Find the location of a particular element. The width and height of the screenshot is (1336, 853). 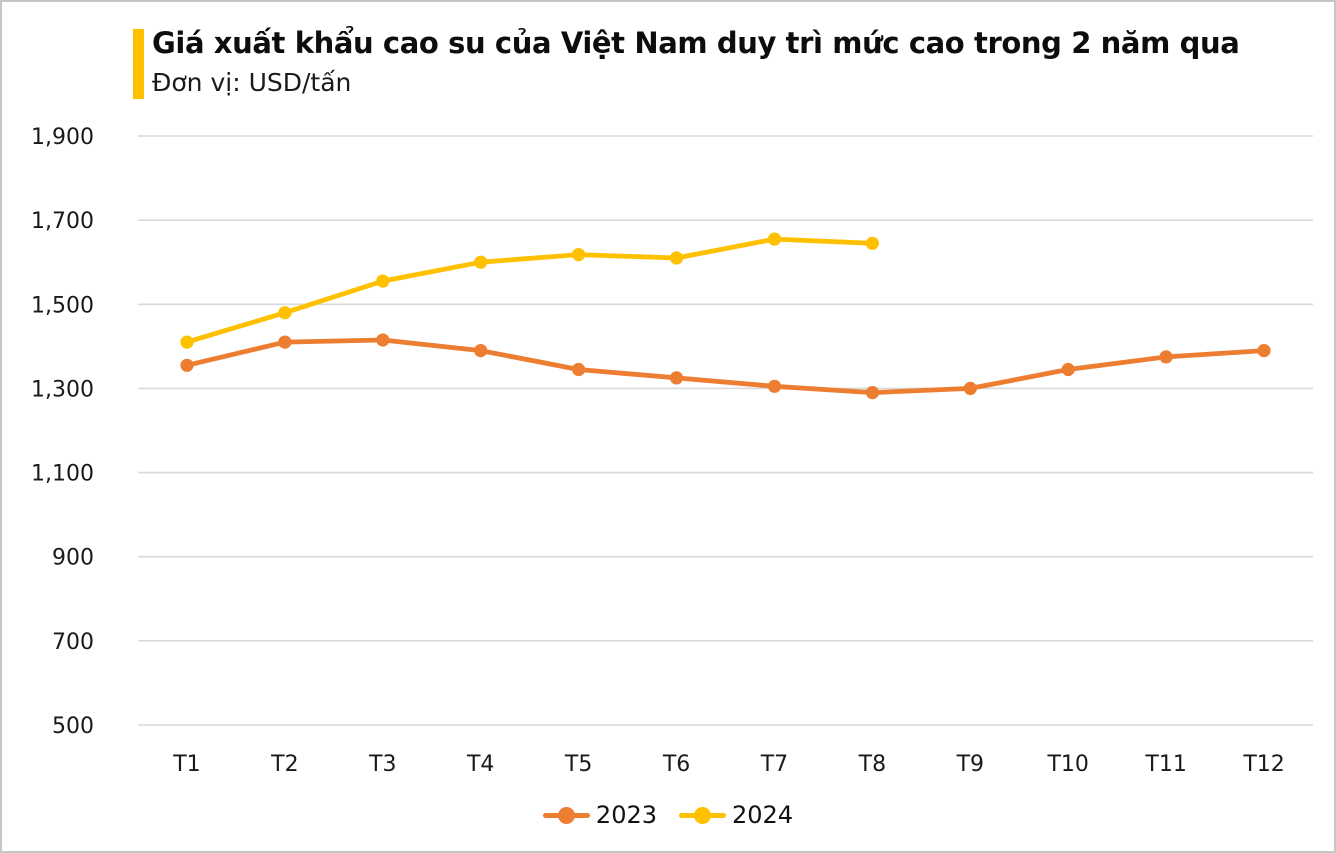

x-axis-tick-label: T1 is located at coordinates (186, 764).